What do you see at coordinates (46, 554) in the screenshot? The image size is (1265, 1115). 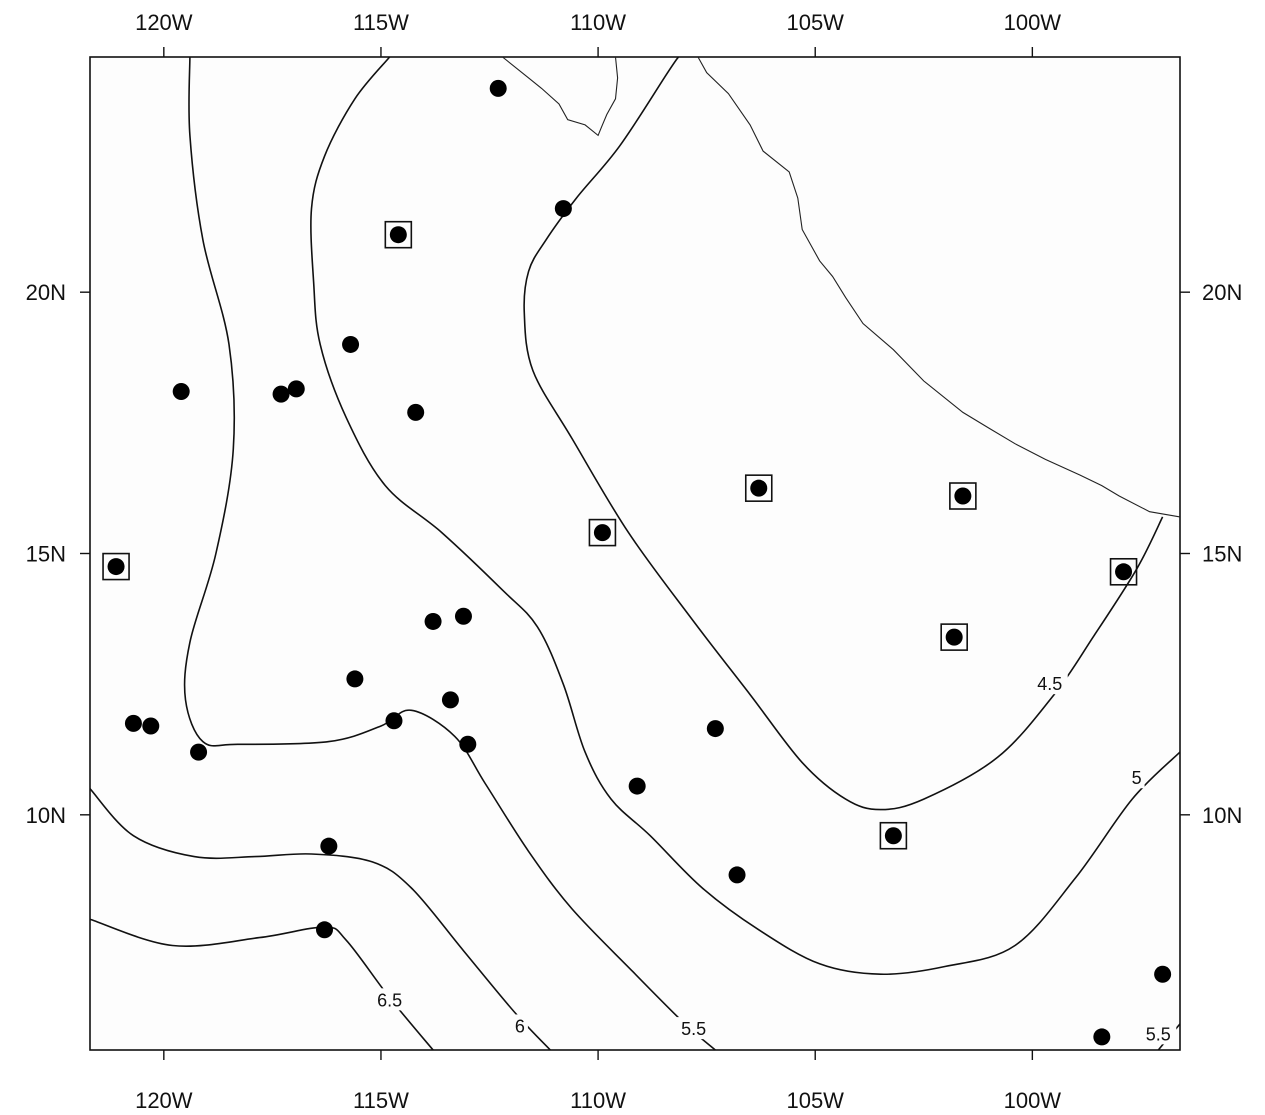 I see `y-tick-label-left: 15N` at bounding box center [46, 554].